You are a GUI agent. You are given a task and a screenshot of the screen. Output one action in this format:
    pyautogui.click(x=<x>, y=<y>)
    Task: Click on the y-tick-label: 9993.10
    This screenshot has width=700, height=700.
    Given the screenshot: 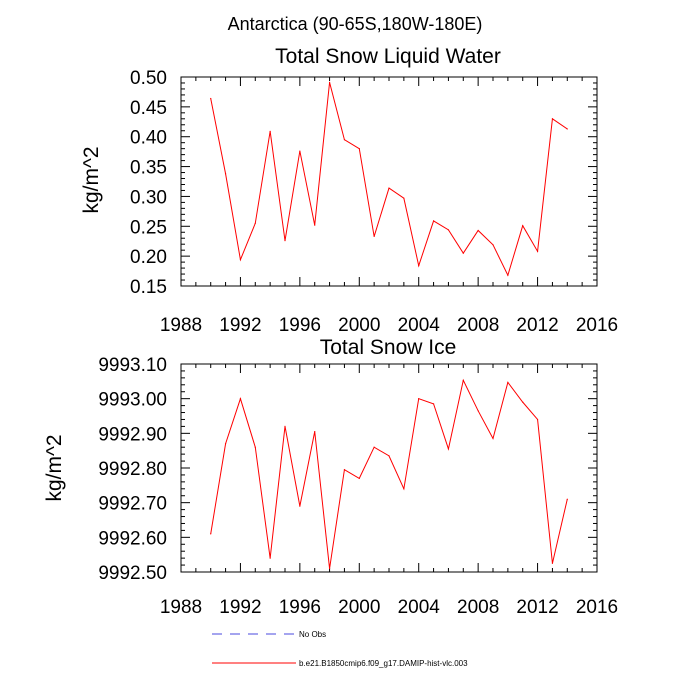 What is the action you would take?
    pyautogui.click(x=132, y=365)
    